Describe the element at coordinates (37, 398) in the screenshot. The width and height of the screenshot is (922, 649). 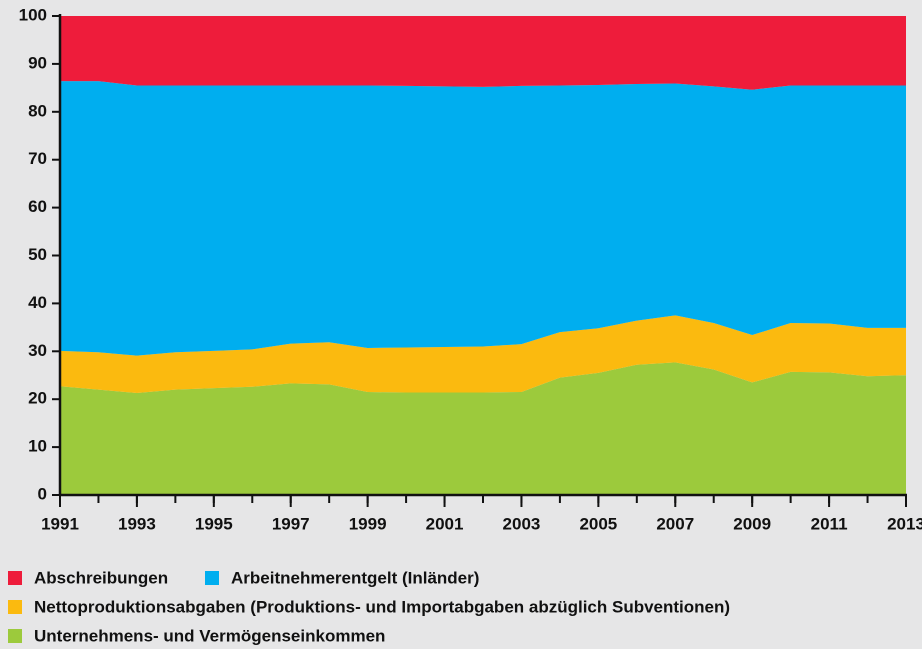
I see `y-tick-label: 20` at that location.